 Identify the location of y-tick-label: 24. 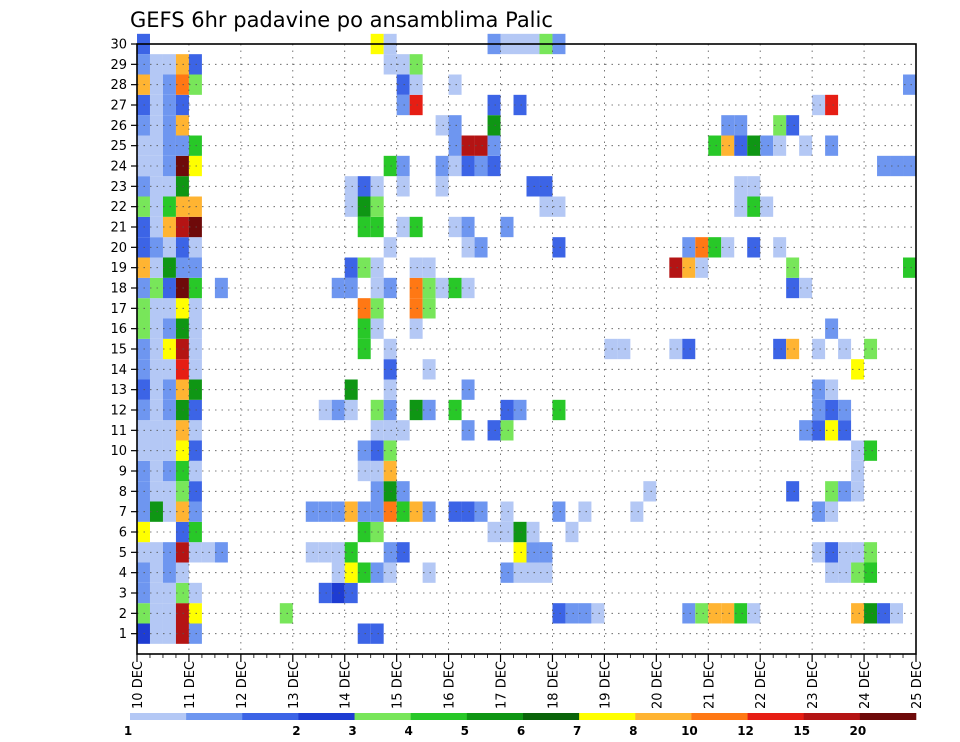
(118, 167).